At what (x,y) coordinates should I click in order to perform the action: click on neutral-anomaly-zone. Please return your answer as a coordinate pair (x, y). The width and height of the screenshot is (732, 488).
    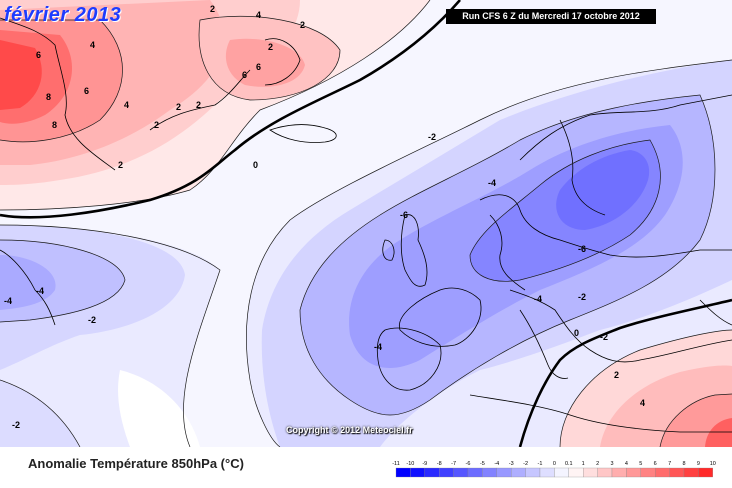
    Looking at the image, I should click on (159, 408).